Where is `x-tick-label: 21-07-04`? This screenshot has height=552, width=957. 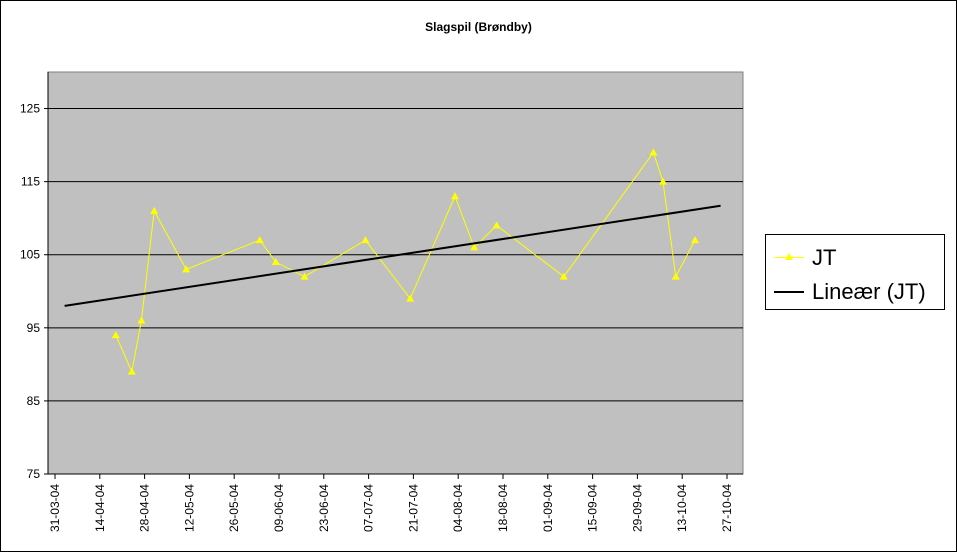
x-tick-label: 21-07-04 is located at coordinates (413, 508).